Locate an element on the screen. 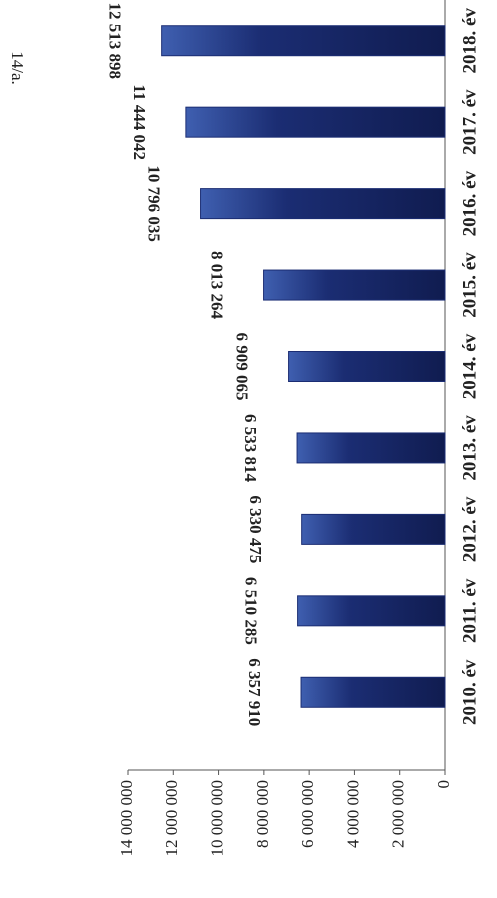 This screenshot has width=497, height=898. value-label: 6 357 910 is located at coordinates (254, 692).